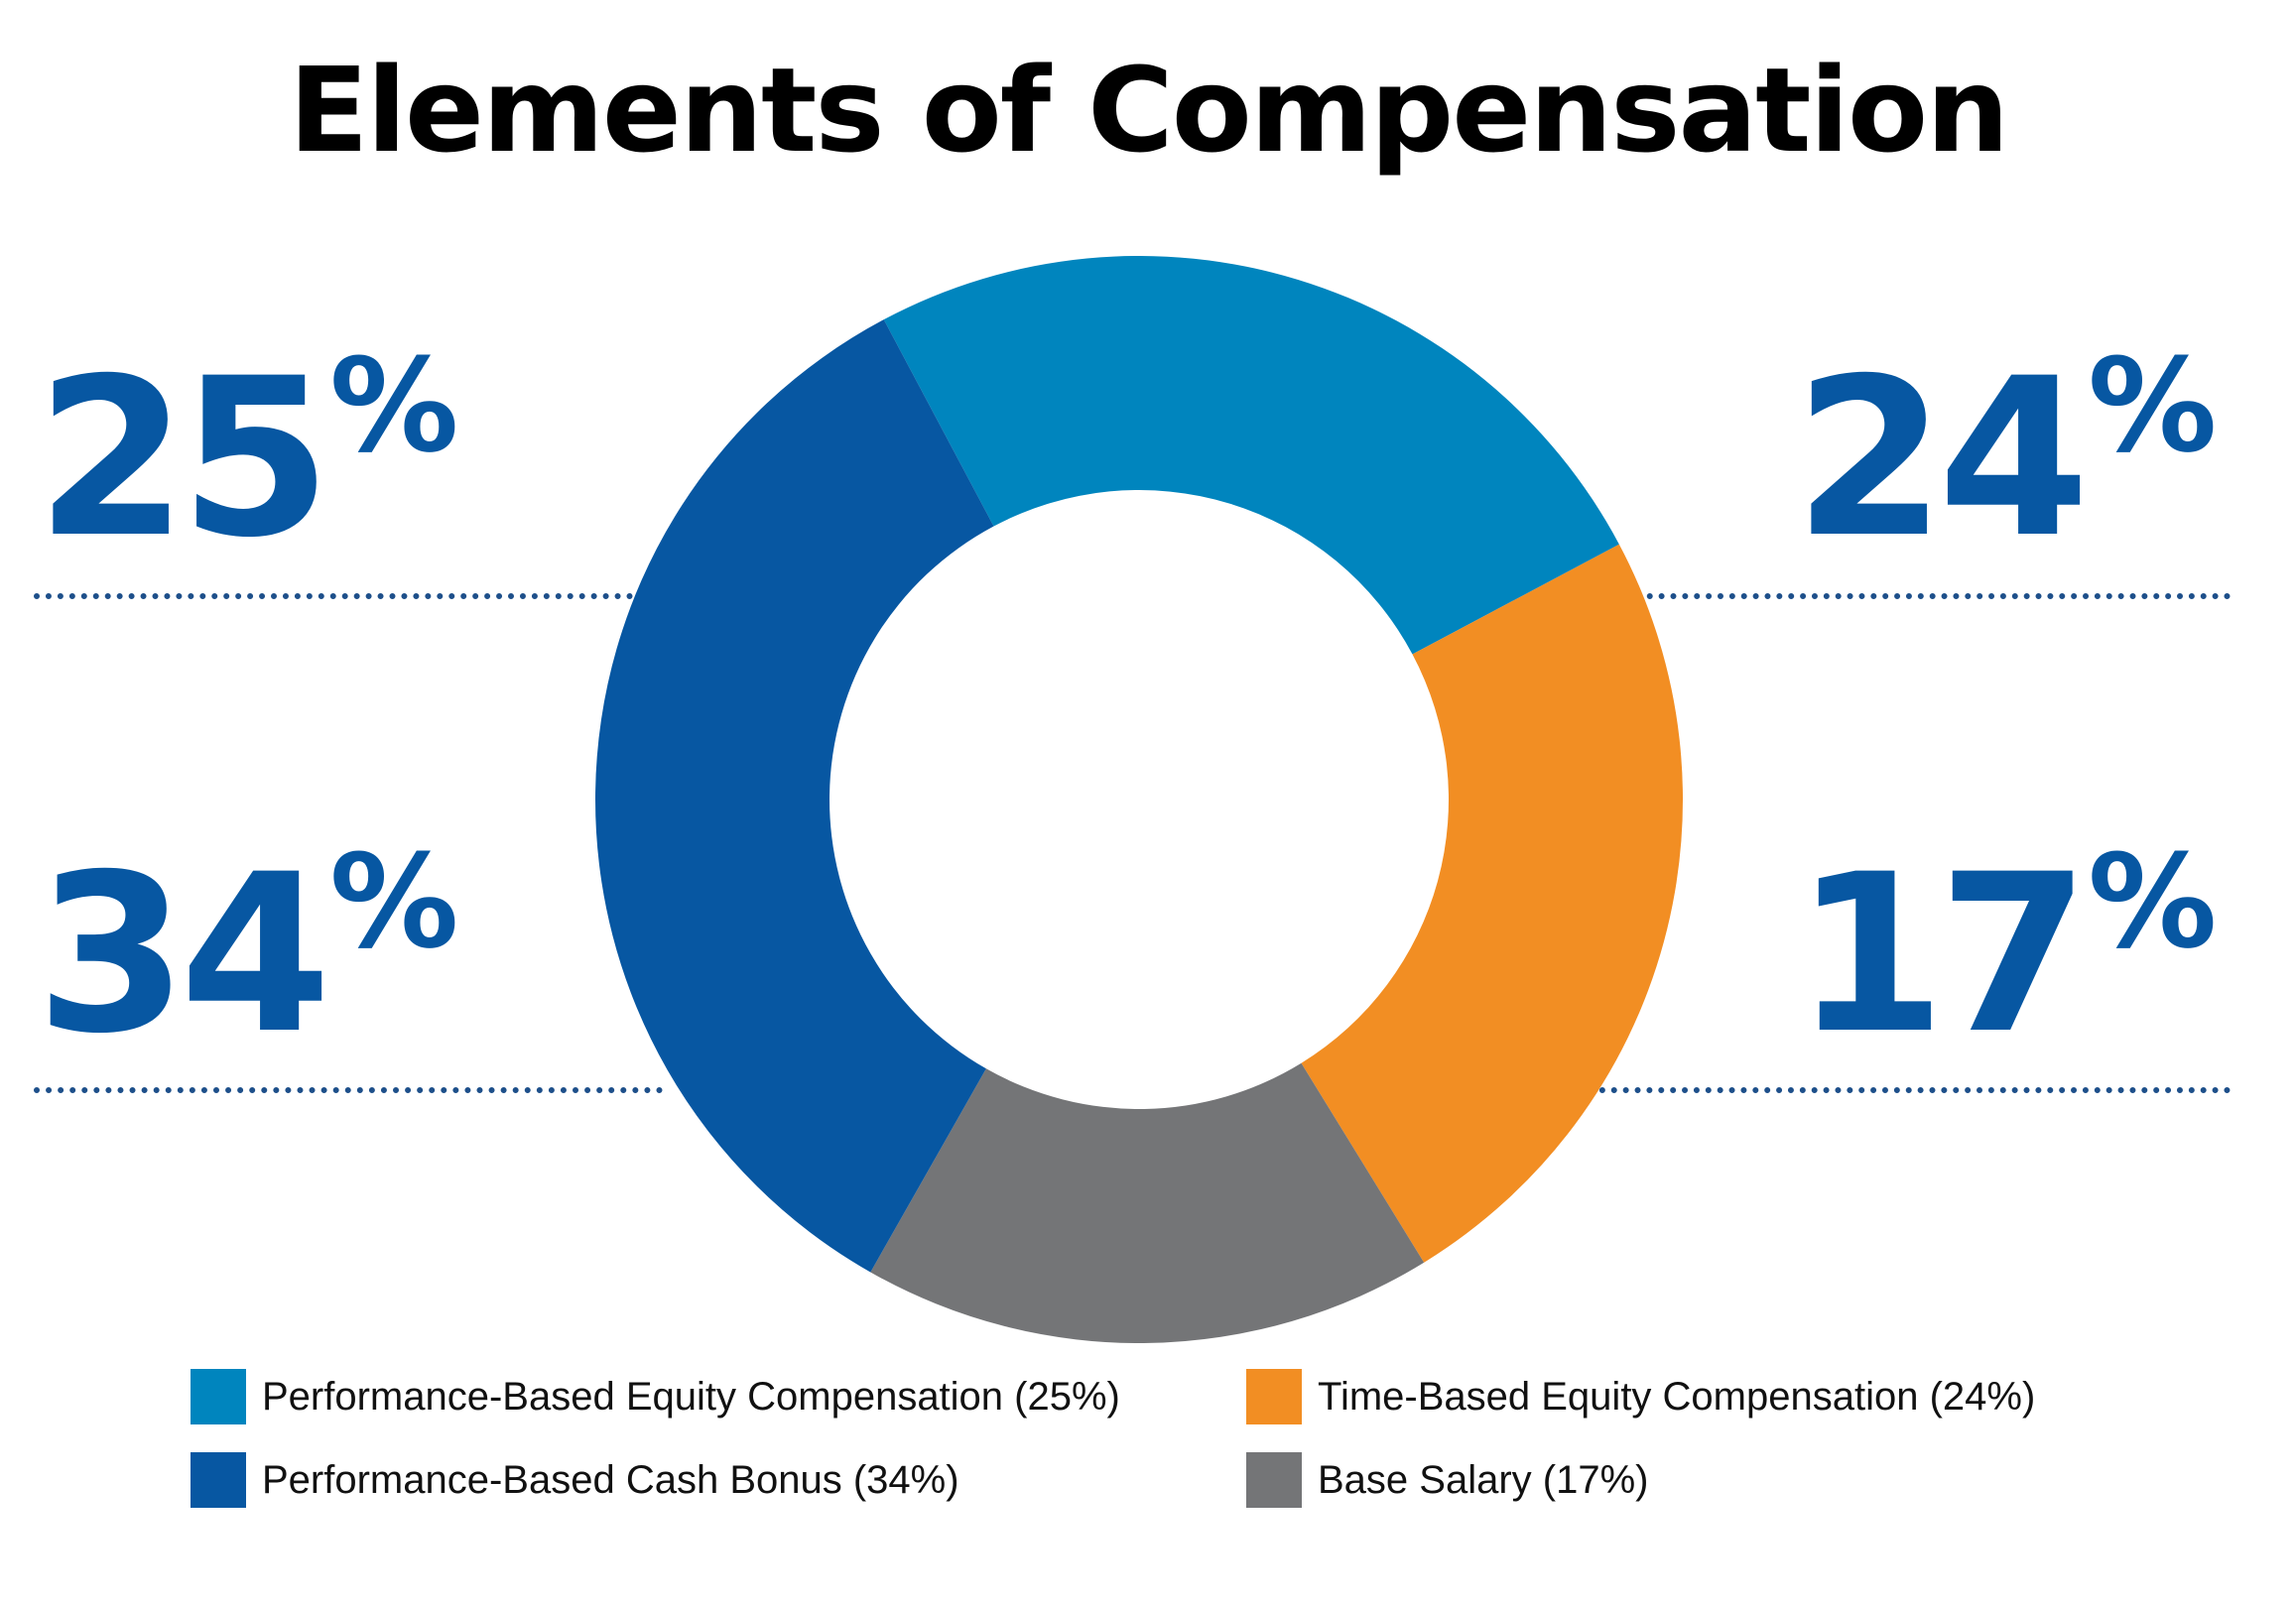 The height and width of the screenshot is (1607, 2296). I want to click on legend-item-cash-bonus: Performance-Based Cash Bonus (34%), so click(575, 1480).